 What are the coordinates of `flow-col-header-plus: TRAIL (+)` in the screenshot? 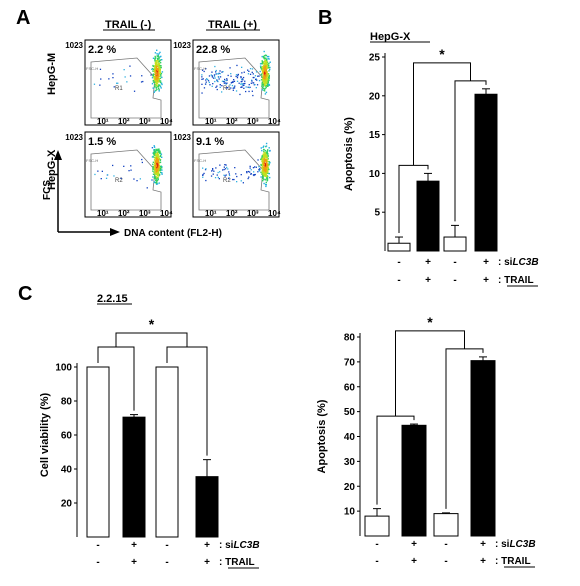 It's located at (232, 25).